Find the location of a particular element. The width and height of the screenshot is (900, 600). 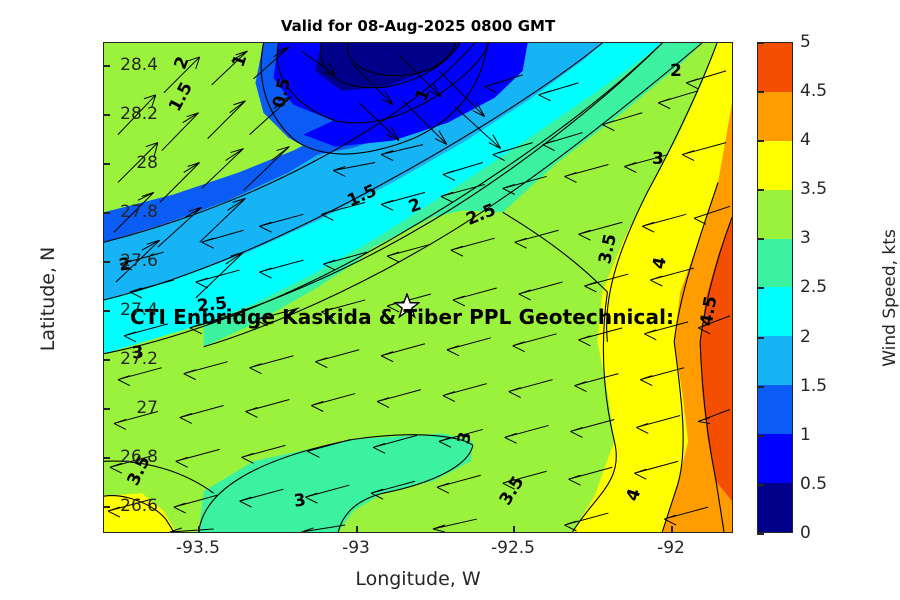

y-tick-label: 27.6 is located at coordinates (139, 261).